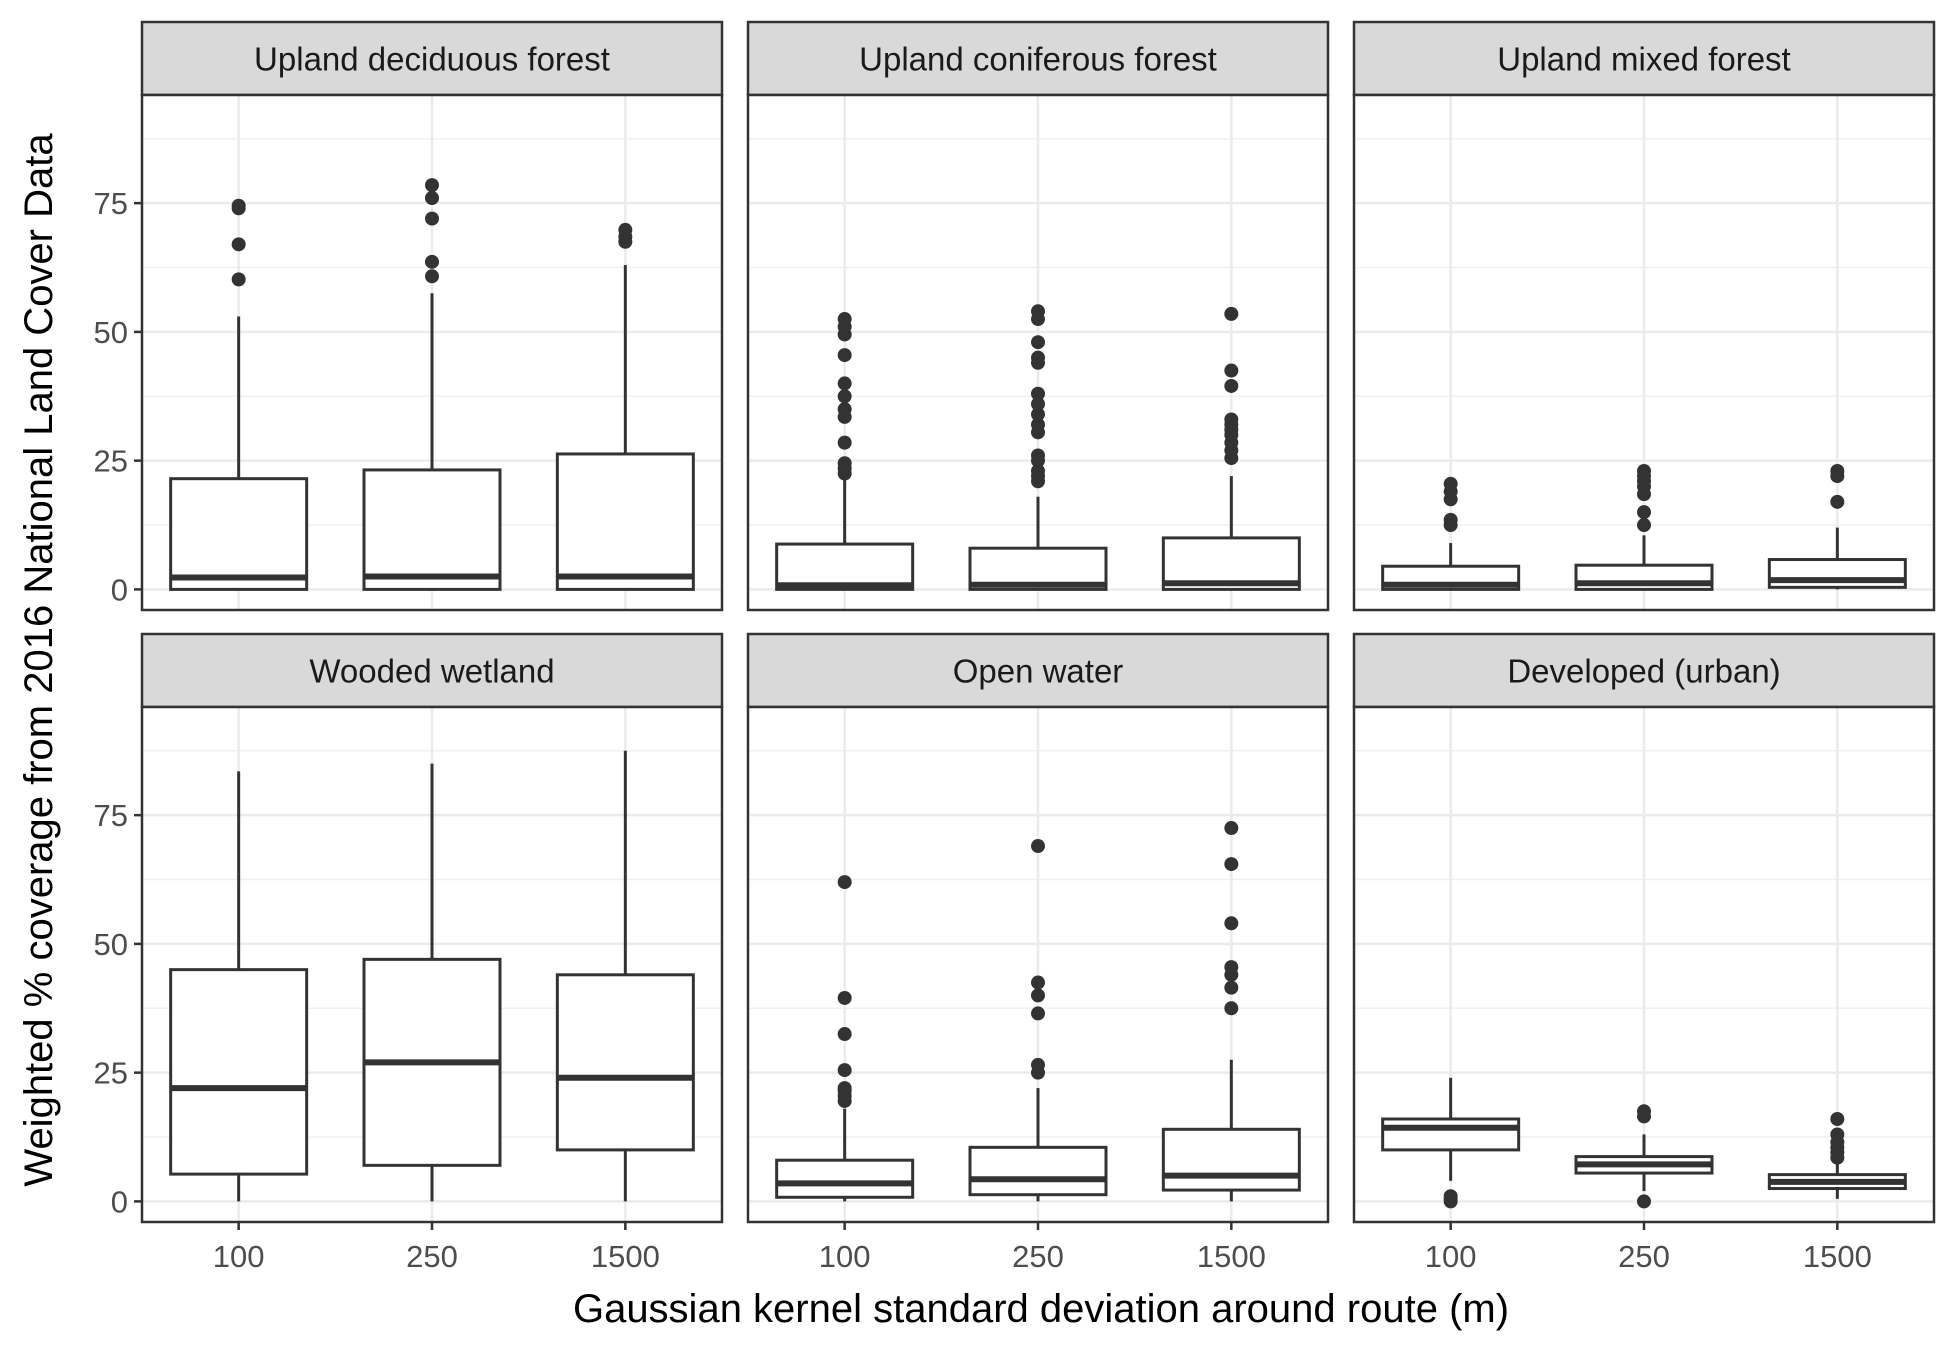 This screenshot has width=1950, height=1350. I want to click on panel-5: Open water 100 250 1500, so click(1038, 953).